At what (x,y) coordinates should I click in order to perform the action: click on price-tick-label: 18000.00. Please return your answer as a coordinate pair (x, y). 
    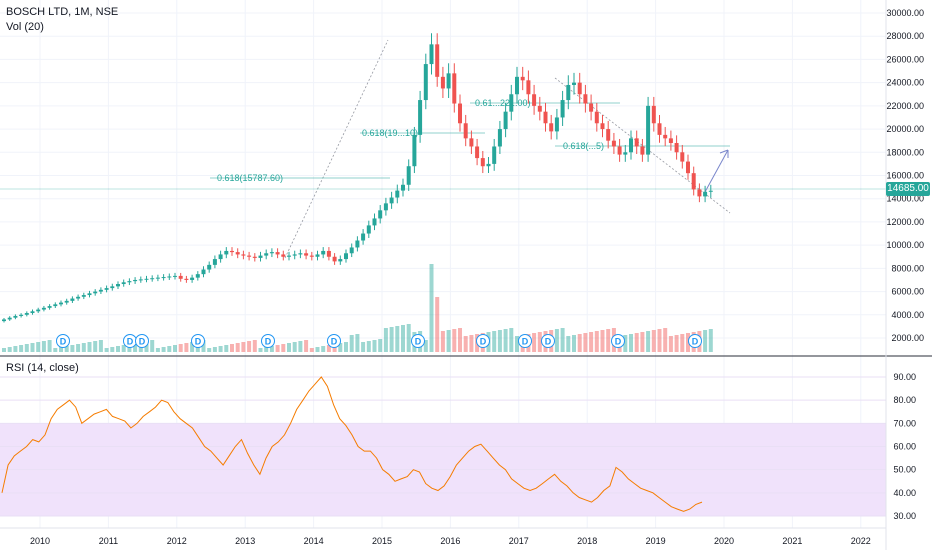
    Looking at the image, I should click on (905, 152).